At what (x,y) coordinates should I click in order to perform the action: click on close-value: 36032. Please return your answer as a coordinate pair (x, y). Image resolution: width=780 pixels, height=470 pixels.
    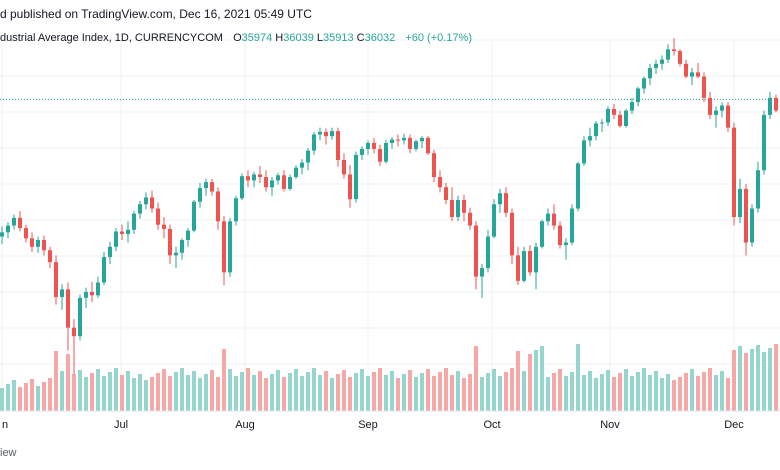
    Looking at the image, I should click on (380, 38).